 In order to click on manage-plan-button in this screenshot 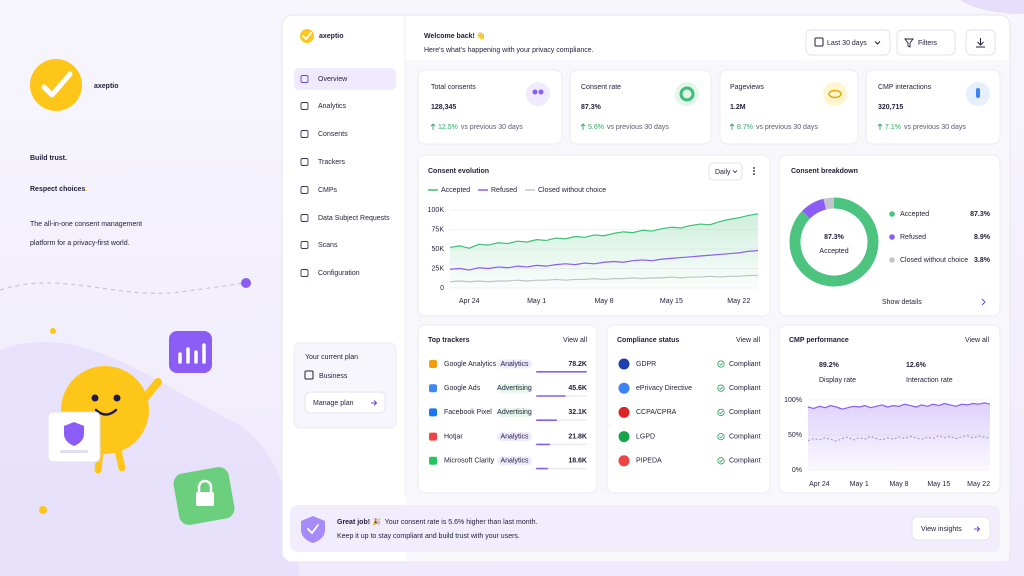, I will do `click(345, 402)`.